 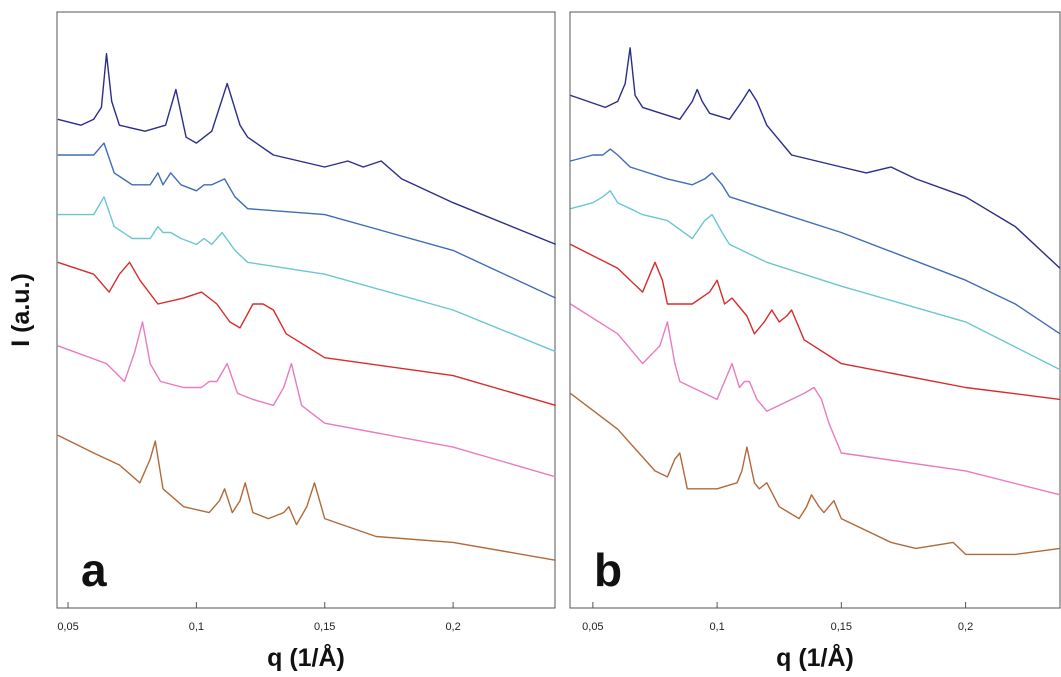 I want to click on panel-letter: b, so click(x=608, y=570).